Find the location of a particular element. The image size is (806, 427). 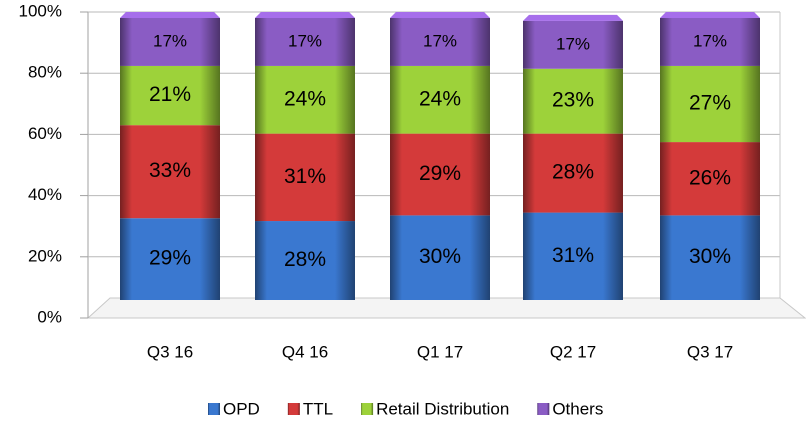

data-label: 33% is located at coordinates (170, 170).